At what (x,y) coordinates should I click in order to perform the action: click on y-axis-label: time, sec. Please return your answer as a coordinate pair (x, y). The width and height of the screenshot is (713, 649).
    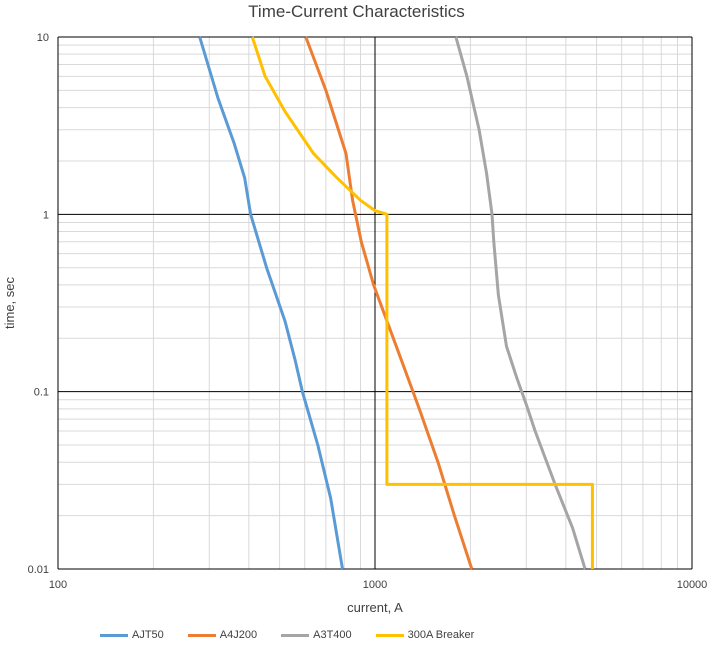
    Looking at the image, I should click on (9, 302).